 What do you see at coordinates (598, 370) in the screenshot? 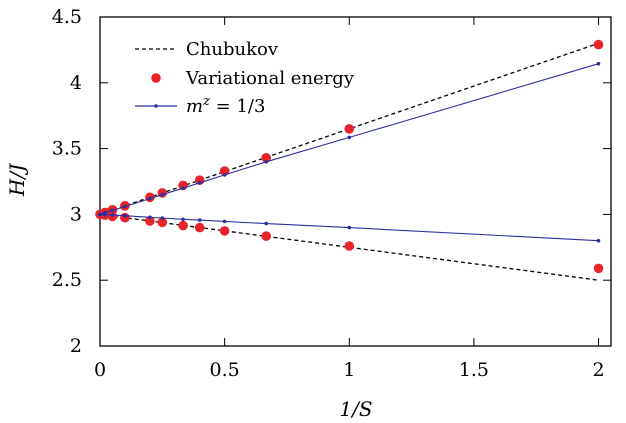
I see `x-tick-label: 2` at bounding box center [598, 370].